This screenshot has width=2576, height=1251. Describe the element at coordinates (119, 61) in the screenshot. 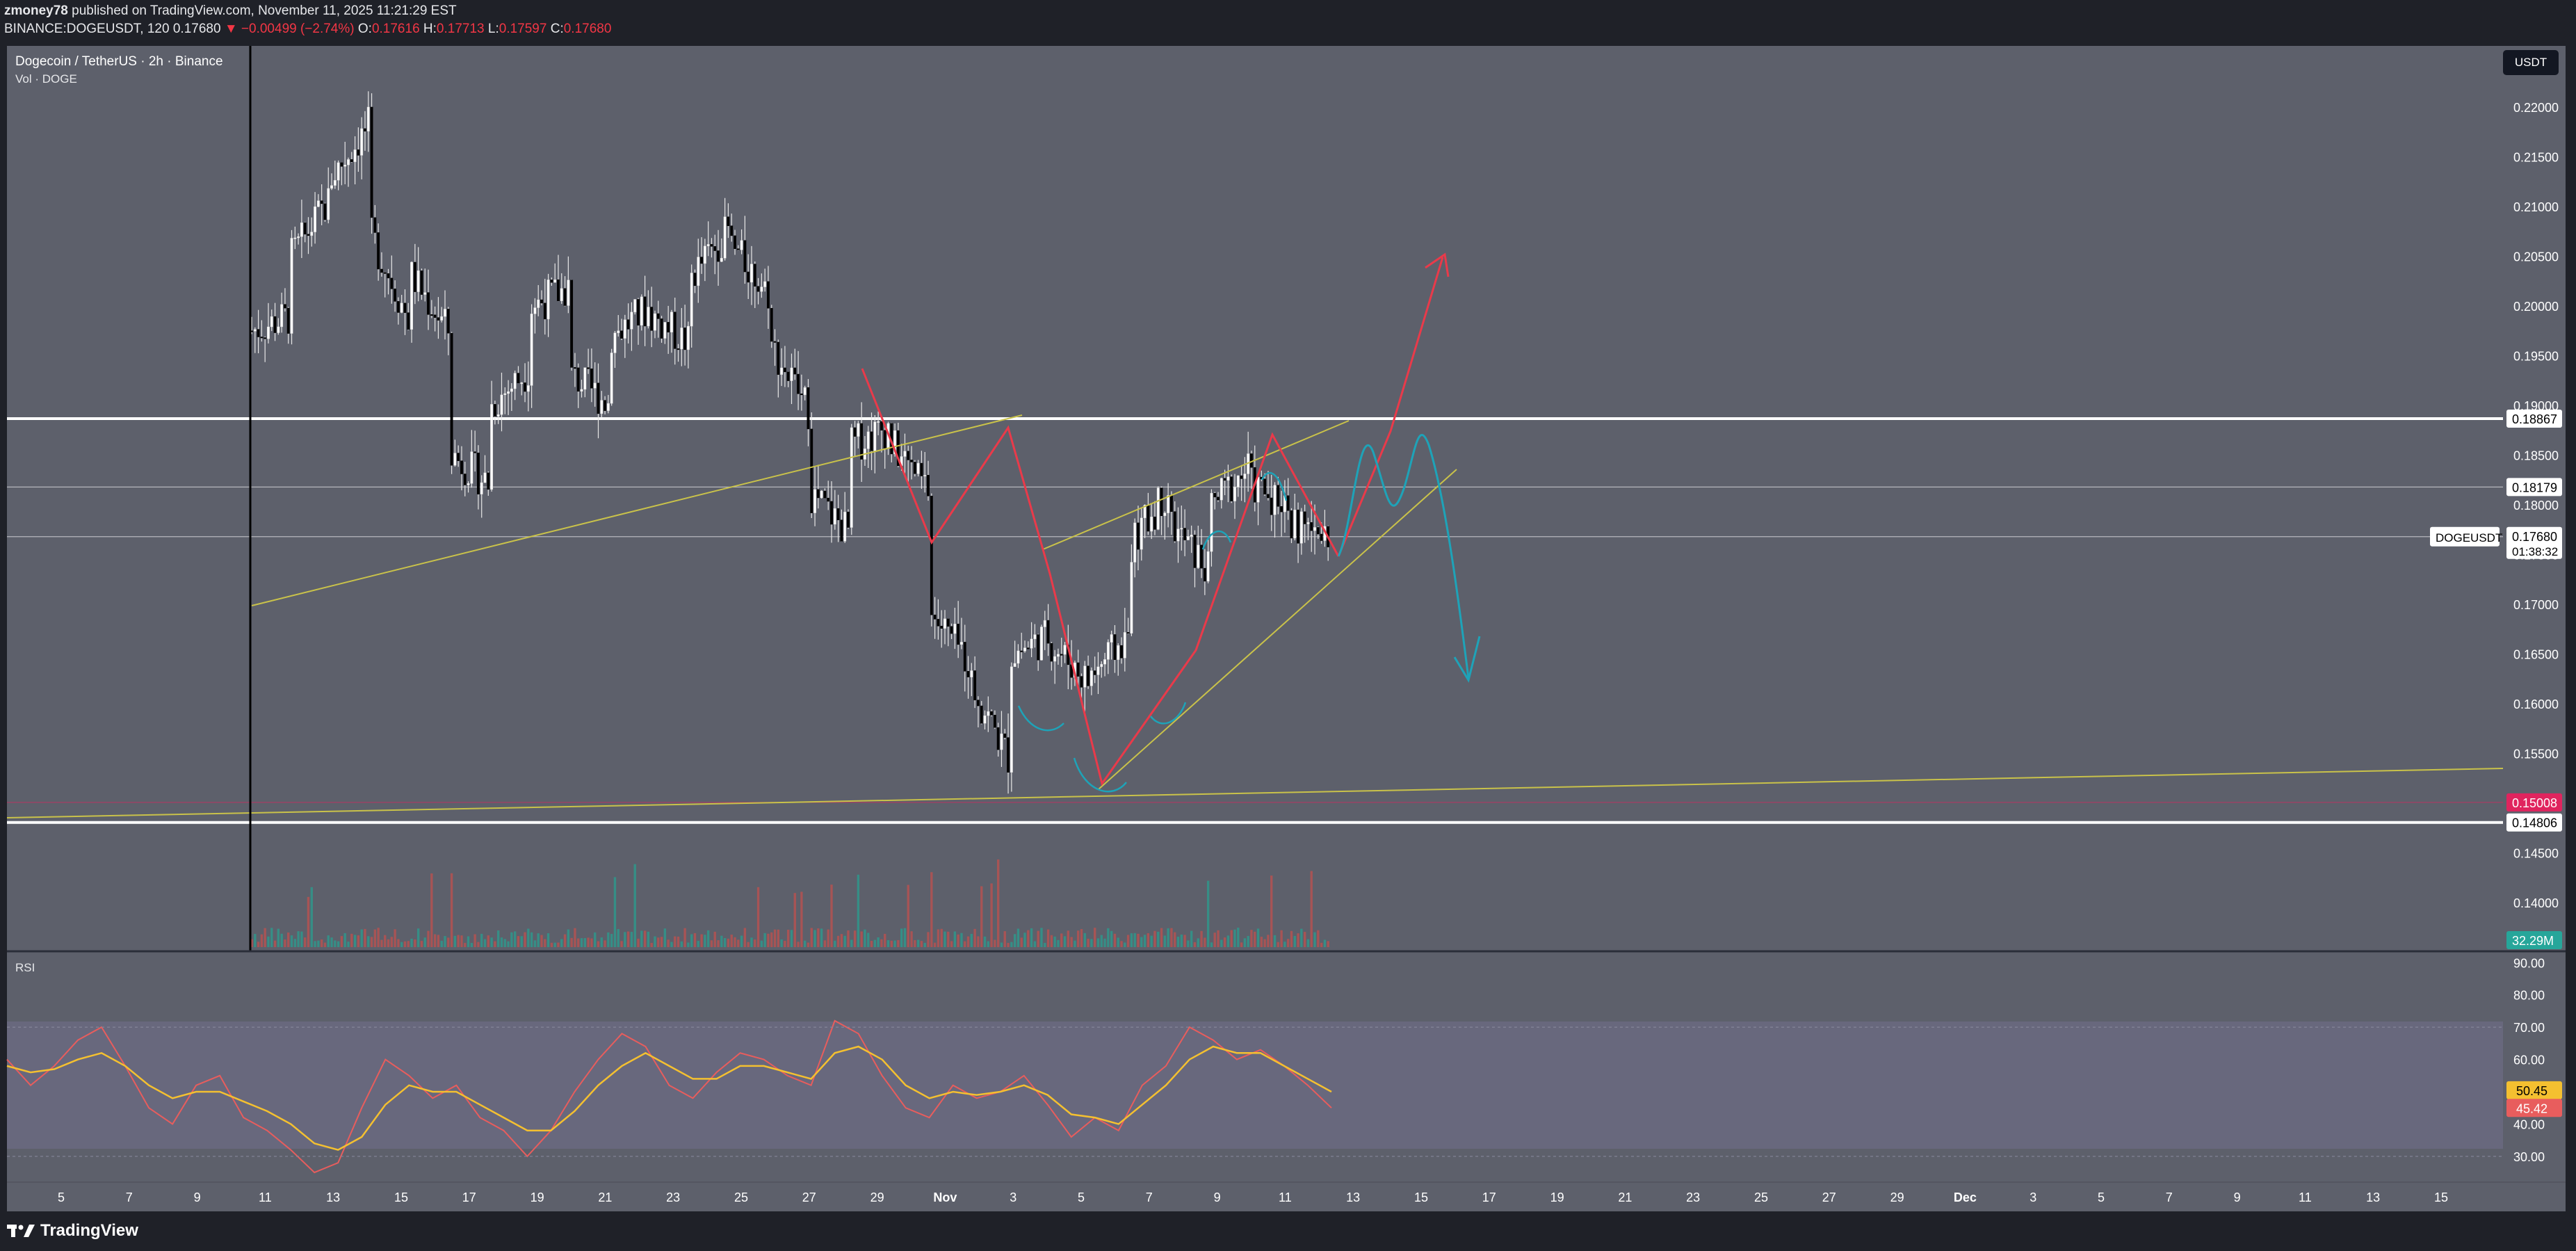

I see `symbol-title: Dogecoin / TetherUS · 2h · Binance` at that location.